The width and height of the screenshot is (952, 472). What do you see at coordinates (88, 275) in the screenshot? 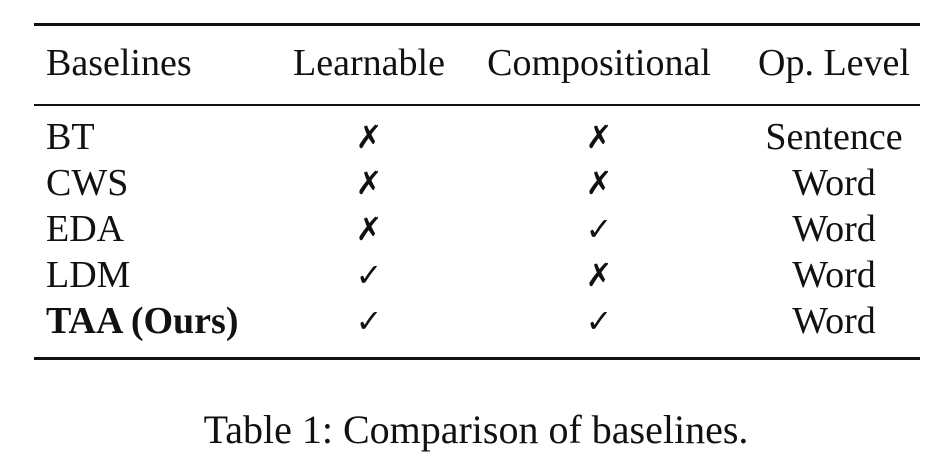
I see `row-baseline-name: LDM` at bounding box center [88, 275].